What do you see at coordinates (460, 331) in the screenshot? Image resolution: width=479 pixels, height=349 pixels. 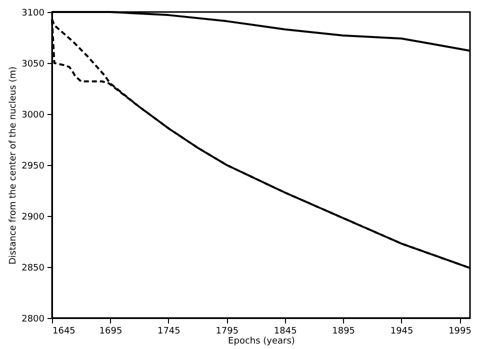 I see `x-tick-label: 1995` at bounding box center [460, 331].